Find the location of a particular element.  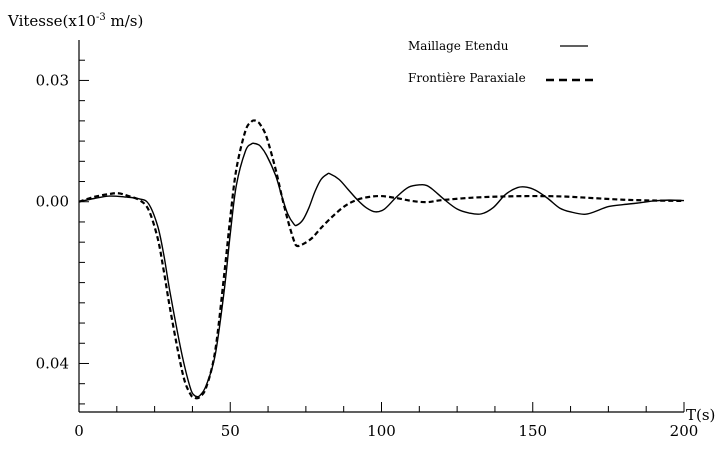

x-tick-label: 200 is located at coordinates (684, 431).